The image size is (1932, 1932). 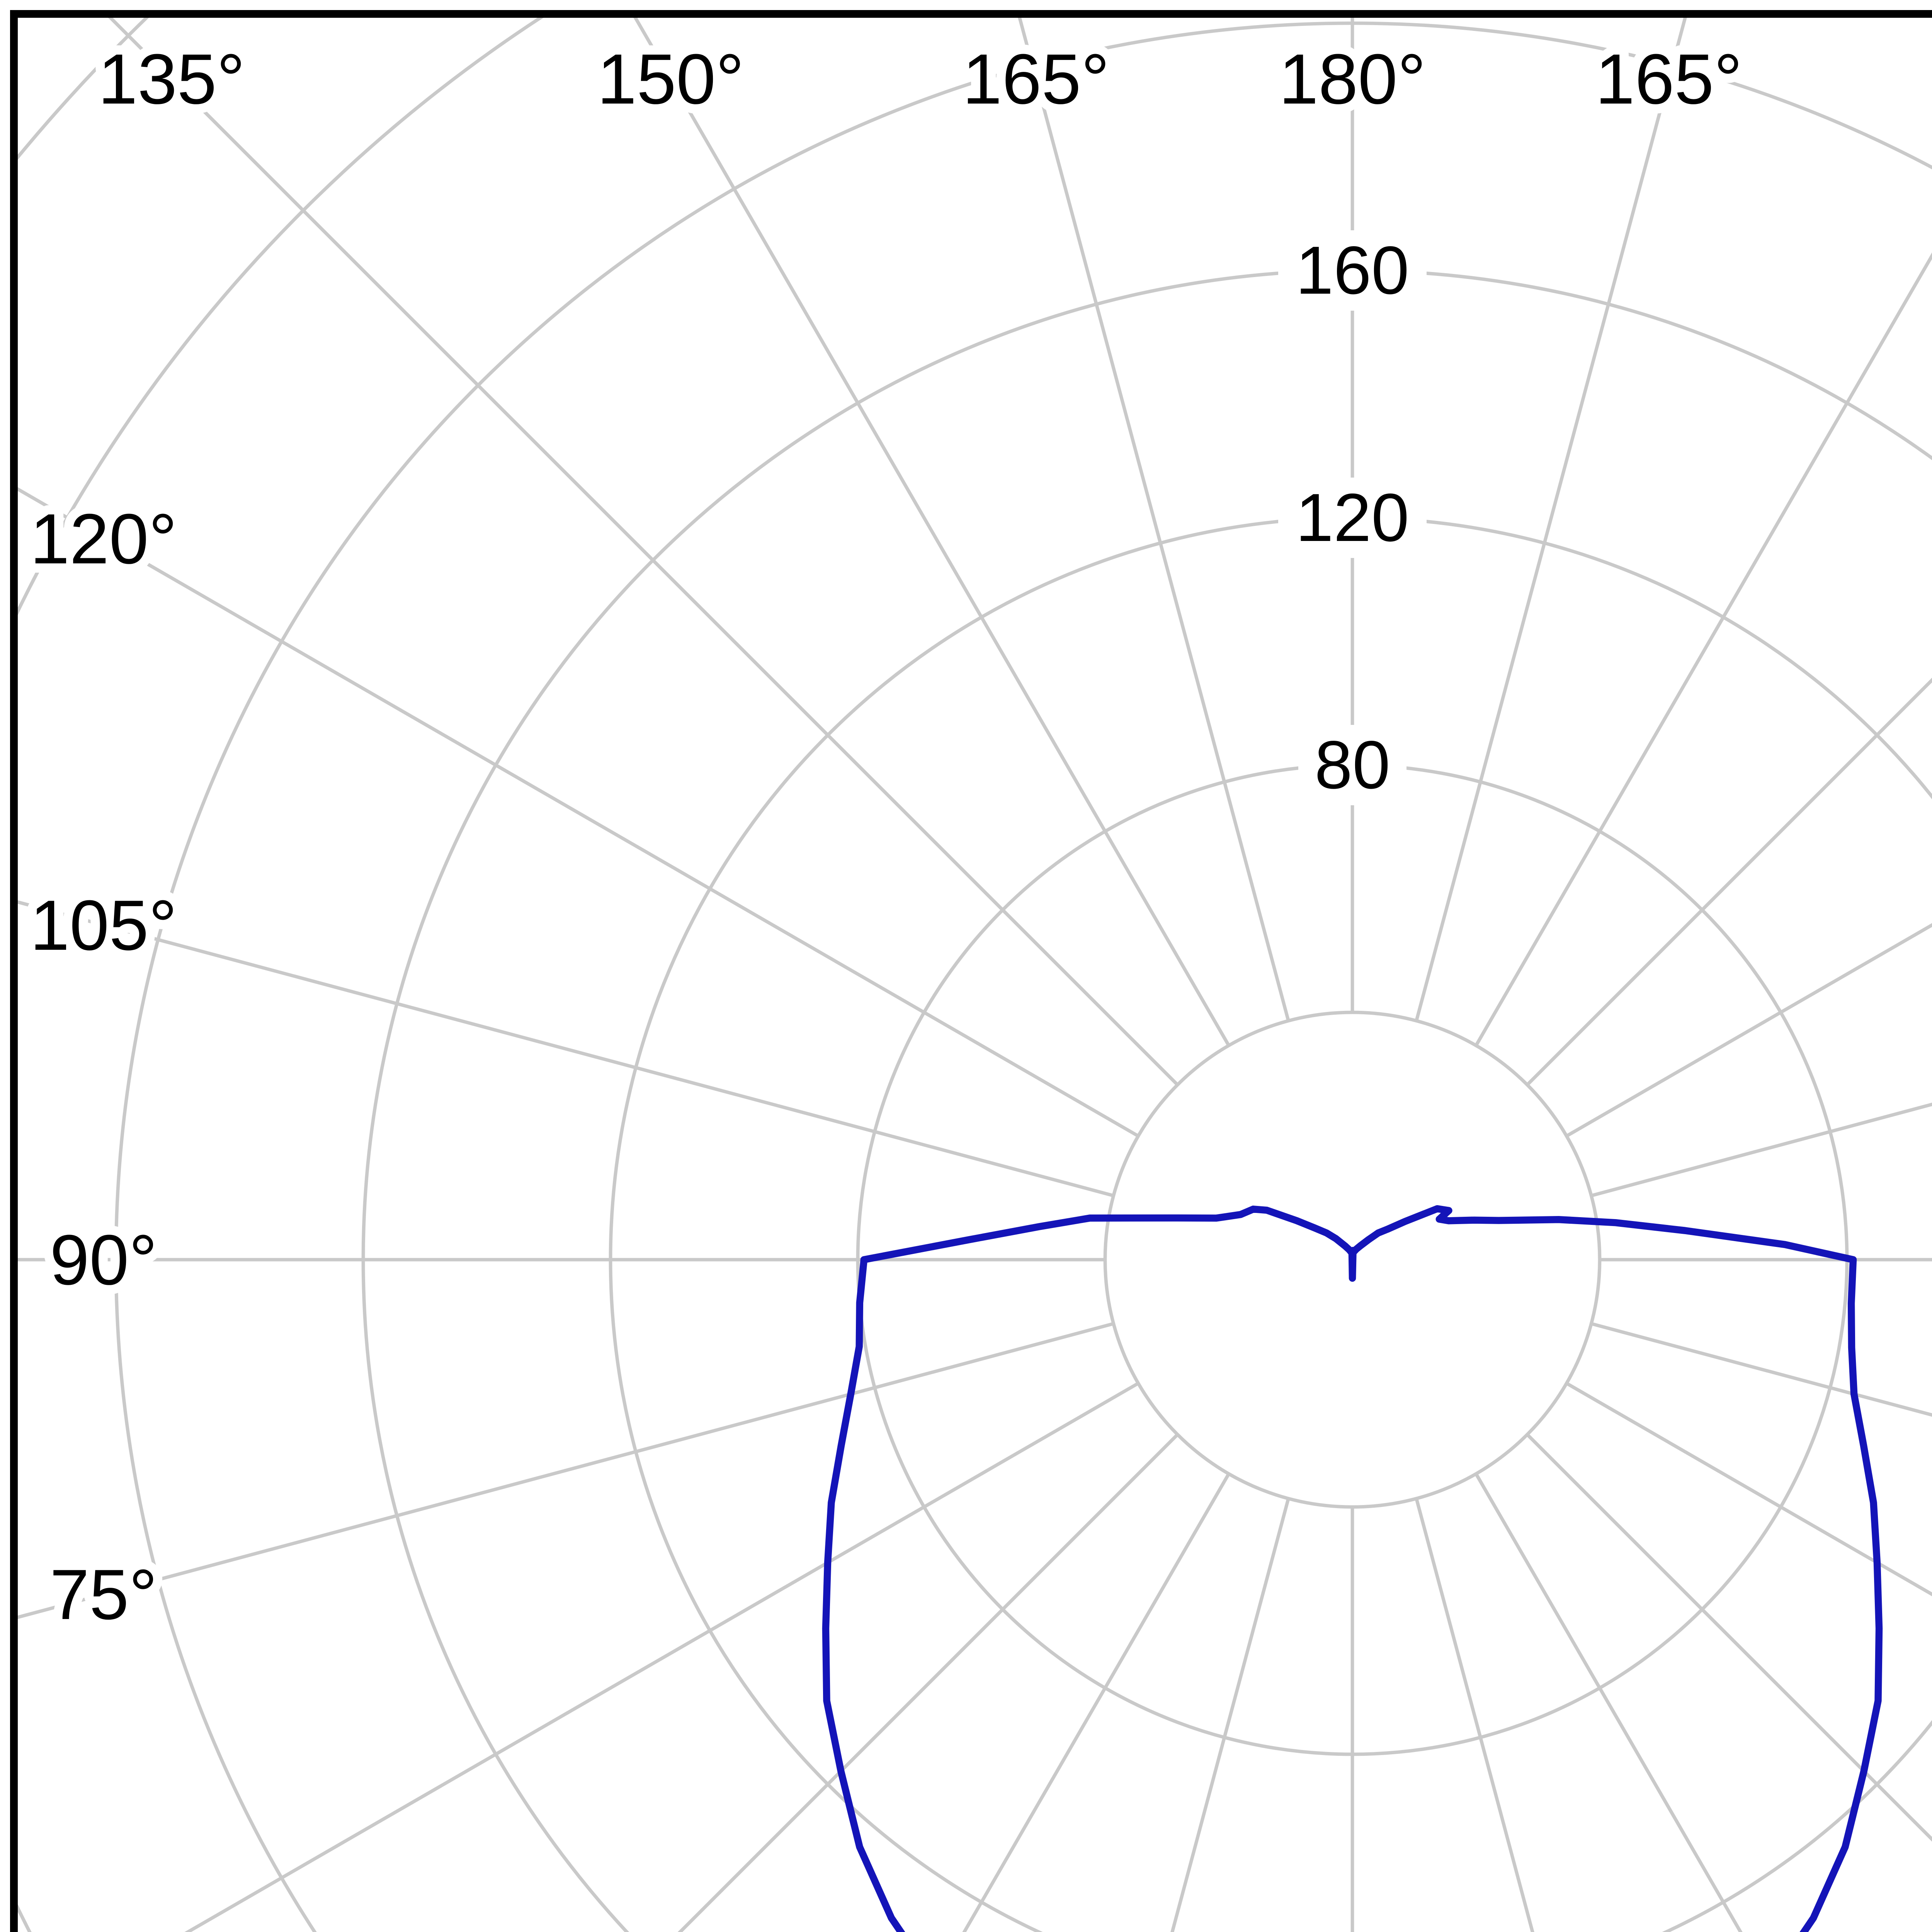 I want to click on radial-axis-label: 160, so click(x=1353, y=271).